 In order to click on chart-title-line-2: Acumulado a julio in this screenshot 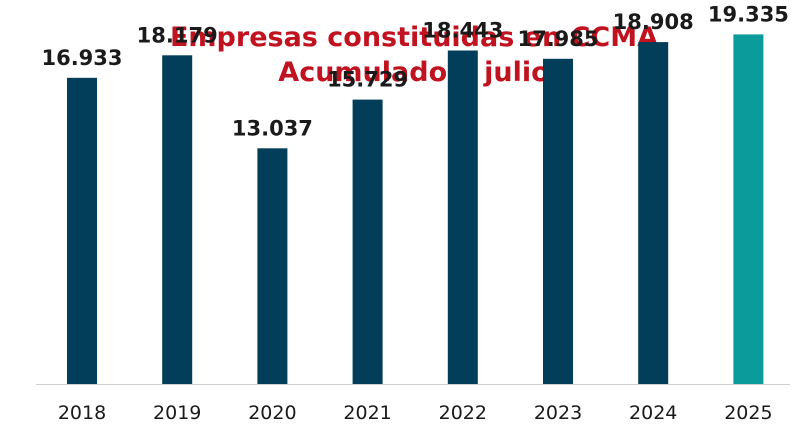, I will do `click(413, 72)`.